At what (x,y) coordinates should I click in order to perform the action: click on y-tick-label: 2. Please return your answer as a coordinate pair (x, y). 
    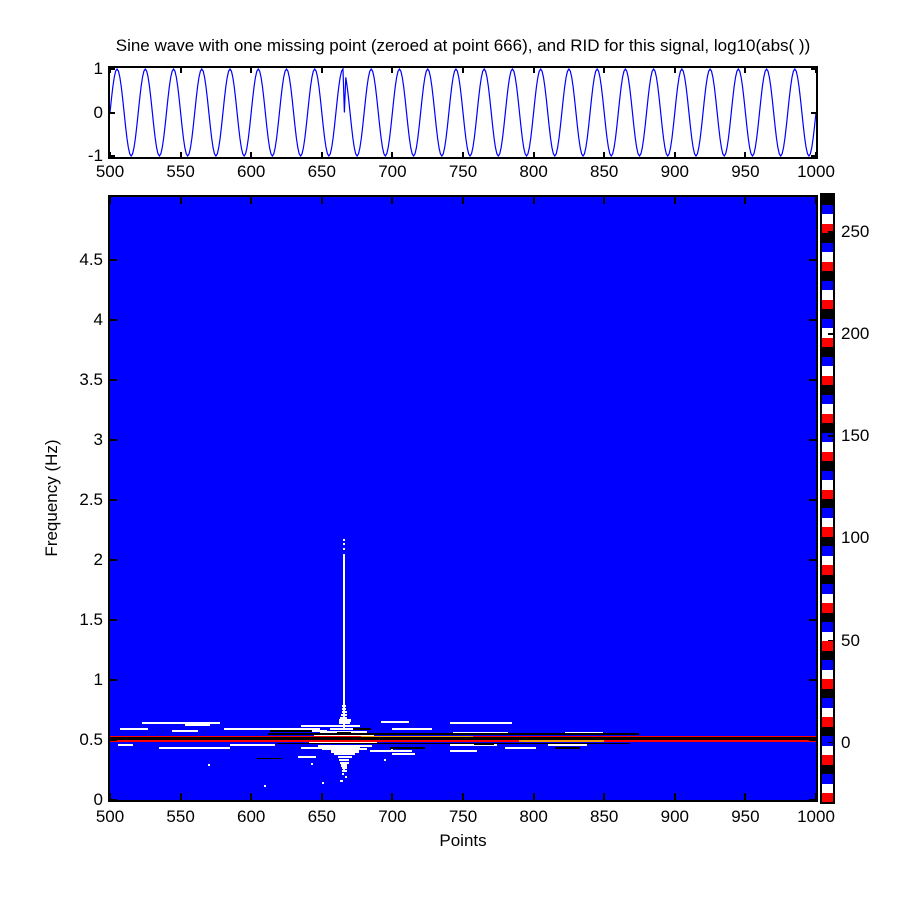
    Looking at the image, I should click on (98, 559).